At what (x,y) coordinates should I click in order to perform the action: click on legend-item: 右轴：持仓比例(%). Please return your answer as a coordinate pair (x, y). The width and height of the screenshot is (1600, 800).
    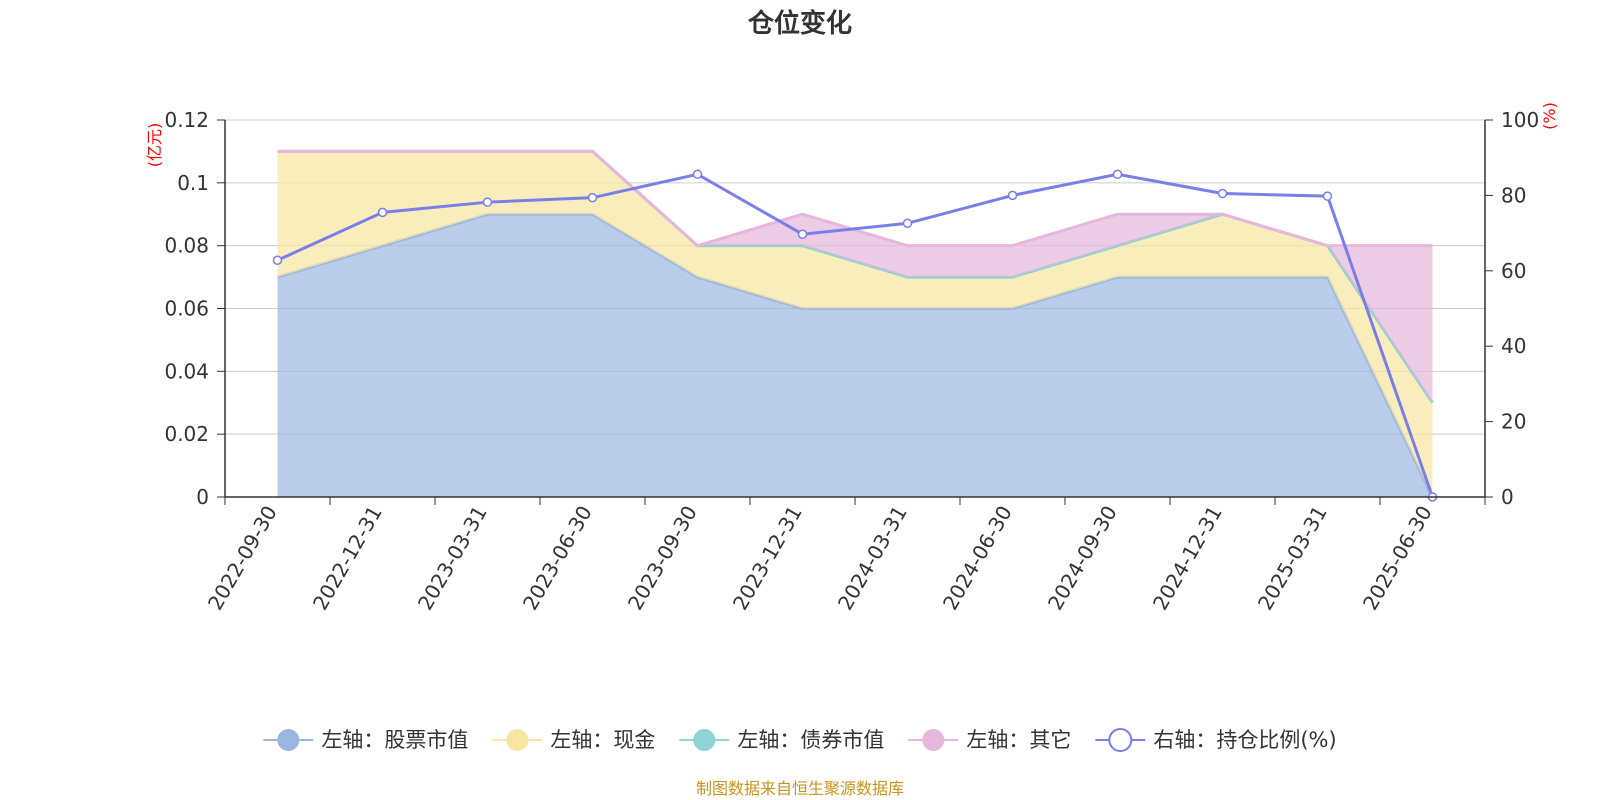
    Looking at the image, I should click on (1216, 740).